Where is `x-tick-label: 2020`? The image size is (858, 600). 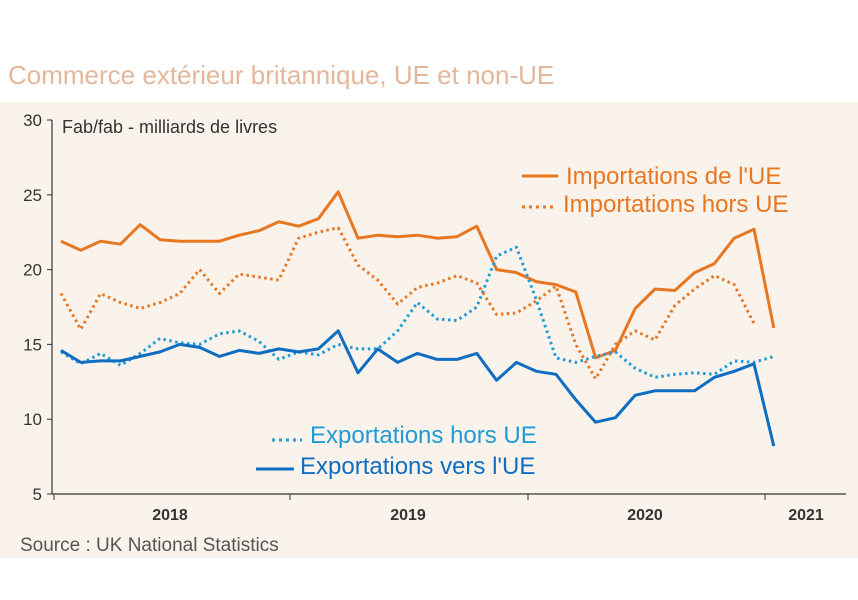 x-tick-label: 2020 is located at coordinates (645, 515).